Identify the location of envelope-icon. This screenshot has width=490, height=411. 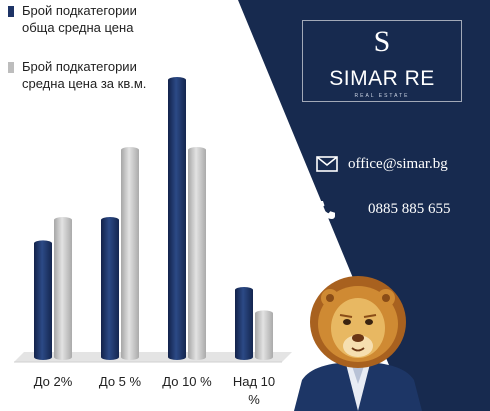
(327, 164).